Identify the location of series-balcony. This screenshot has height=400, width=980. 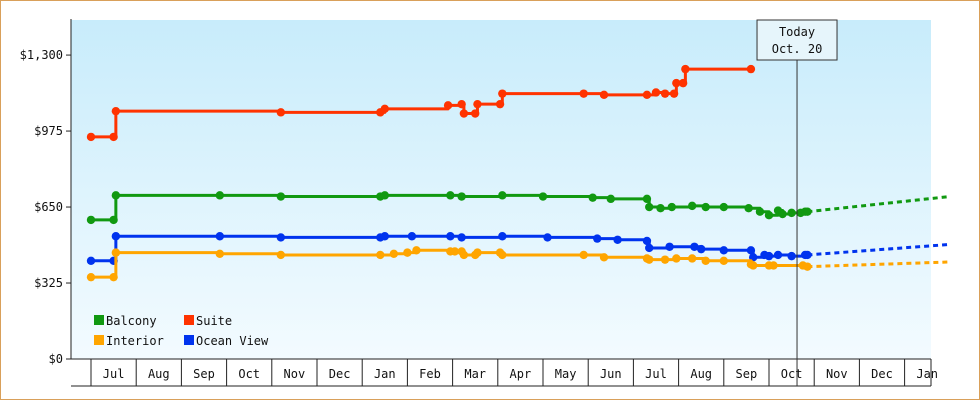
(518, 208).